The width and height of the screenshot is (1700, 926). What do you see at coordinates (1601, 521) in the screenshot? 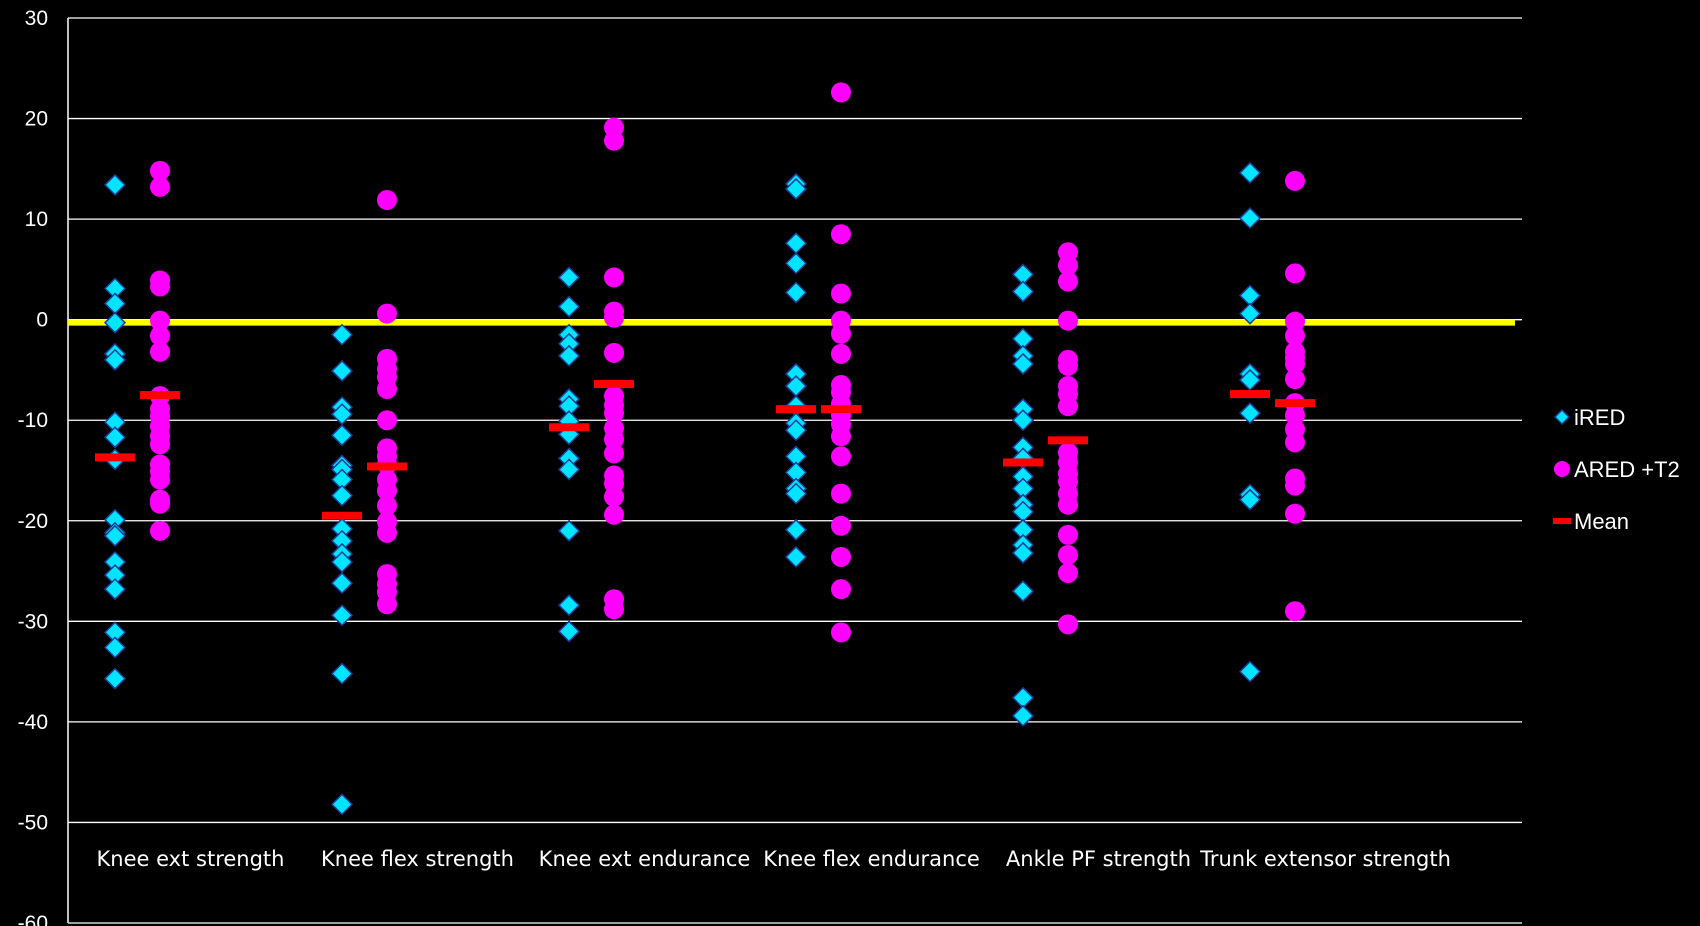
I see `legend-label: Mean` at bounding box center [1601, 521].